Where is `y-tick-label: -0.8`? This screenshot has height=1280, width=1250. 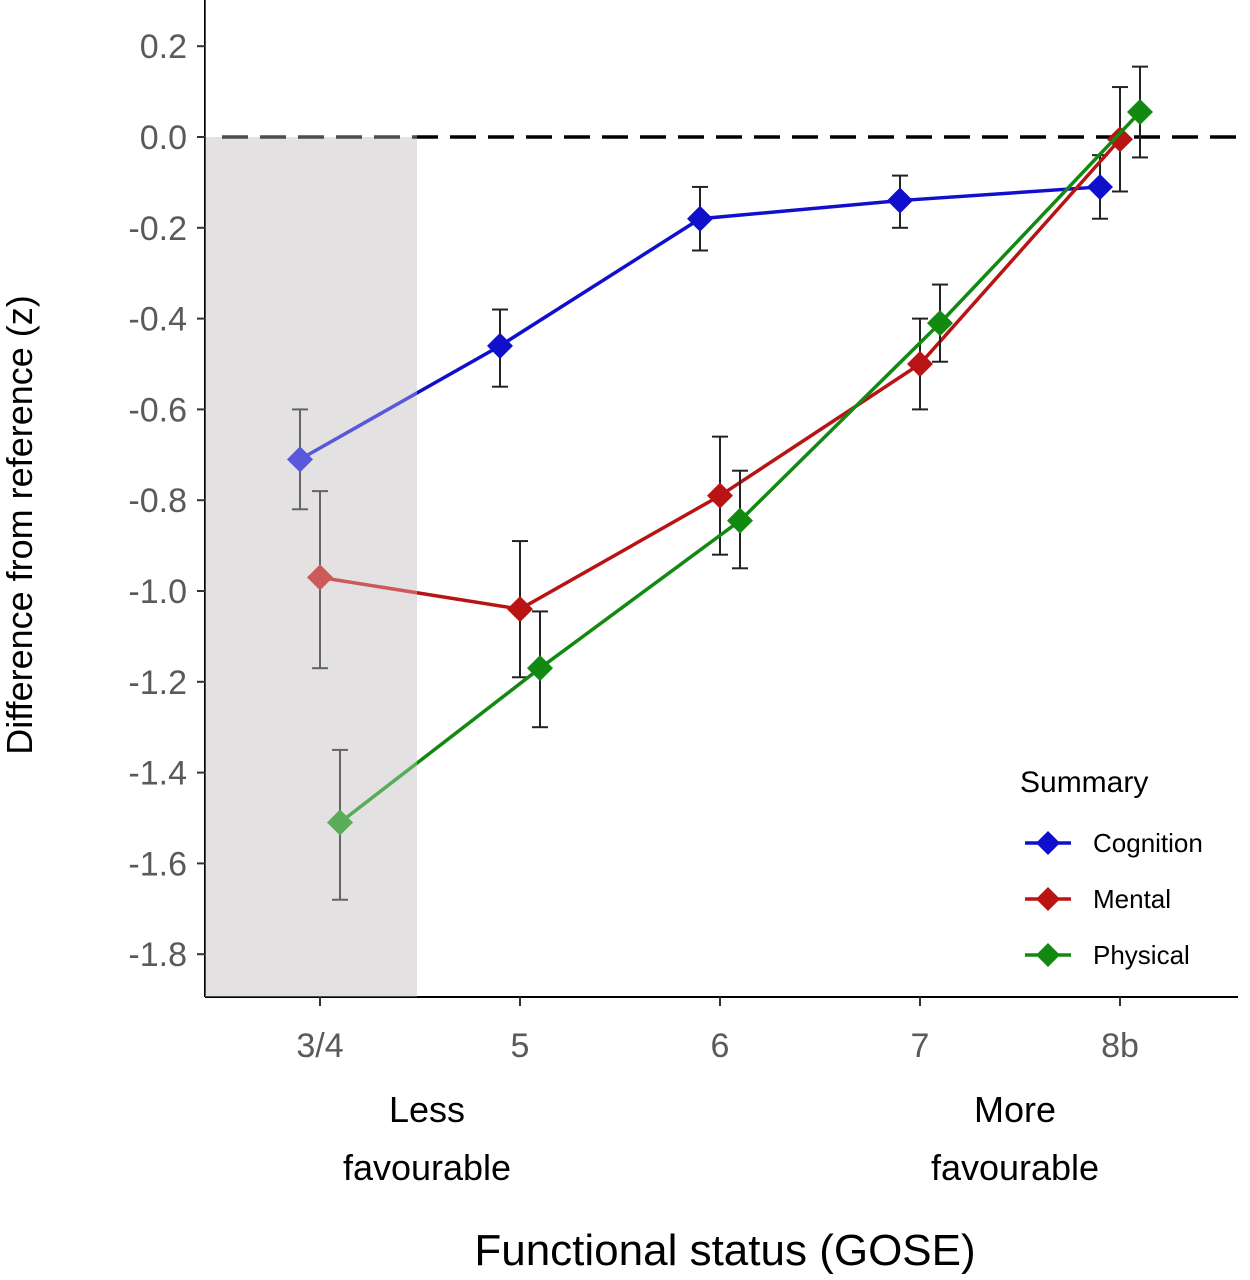 y-tick-label: -0.8 is located at coordinates (157, 501).